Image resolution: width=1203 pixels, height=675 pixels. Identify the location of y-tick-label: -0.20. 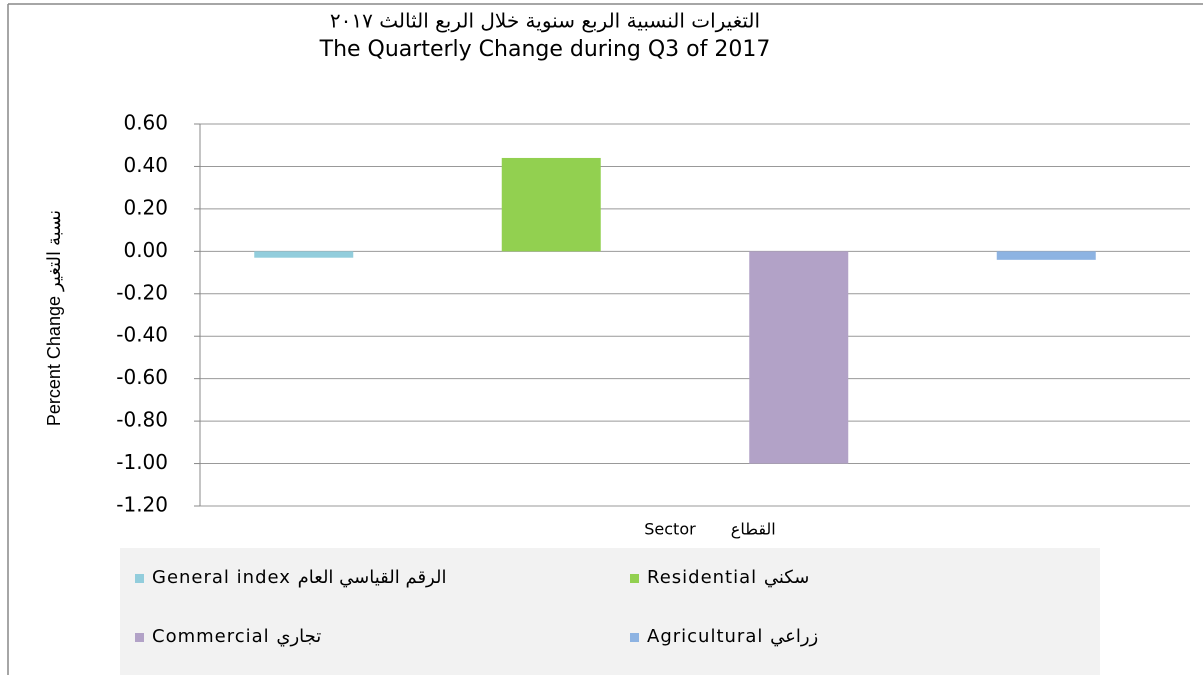
(142, 292).